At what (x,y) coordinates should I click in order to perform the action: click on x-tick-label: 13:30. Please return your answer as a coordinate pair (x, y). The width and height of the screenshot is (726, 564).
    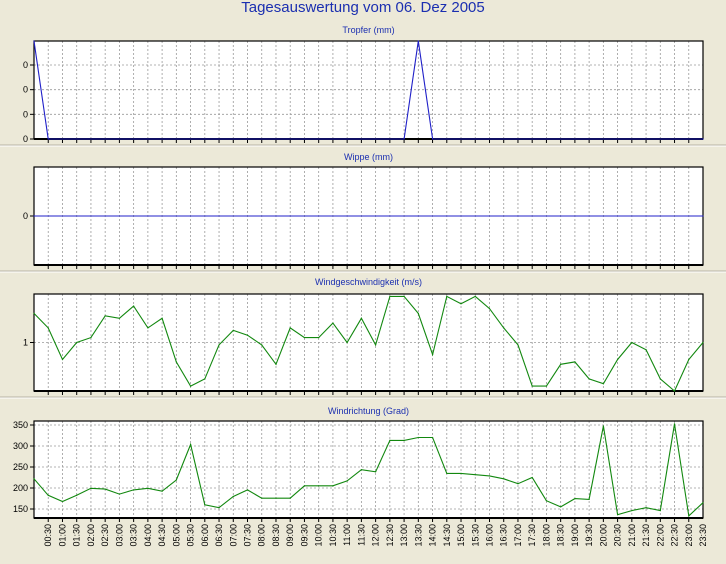
    Looking at the image, I should click on (418, 535).